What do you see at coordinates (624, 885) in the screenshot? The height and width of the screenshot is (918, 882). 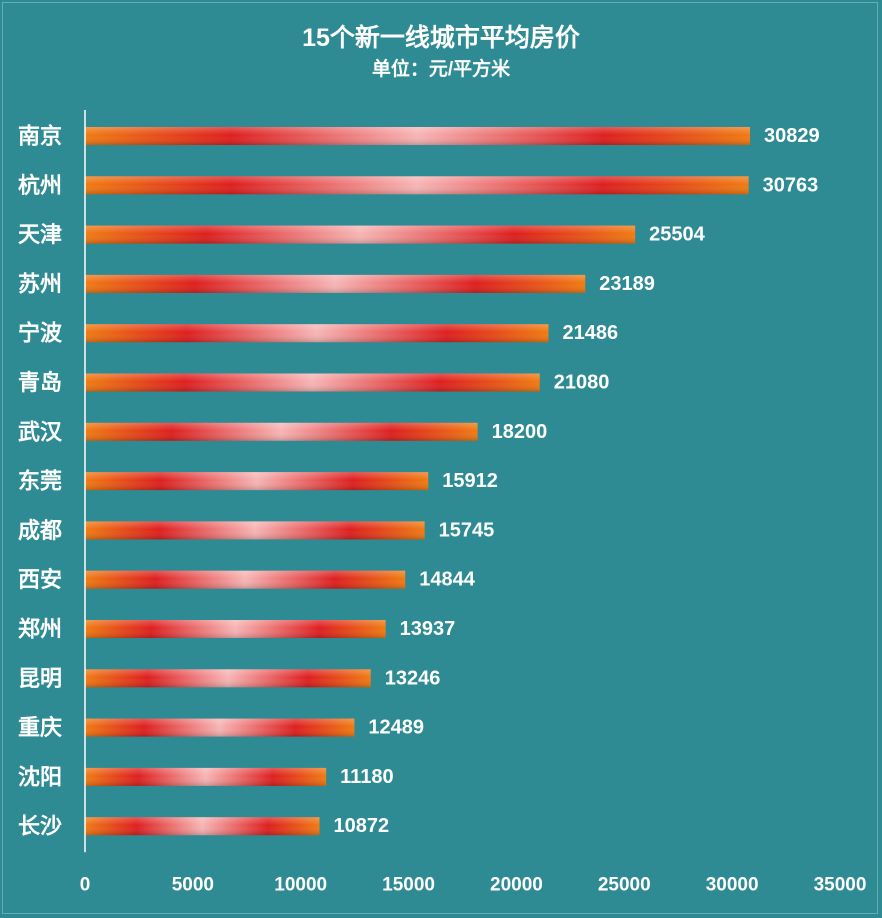 I see `x-tick-label: 25000` at bounding box center [624, 885].